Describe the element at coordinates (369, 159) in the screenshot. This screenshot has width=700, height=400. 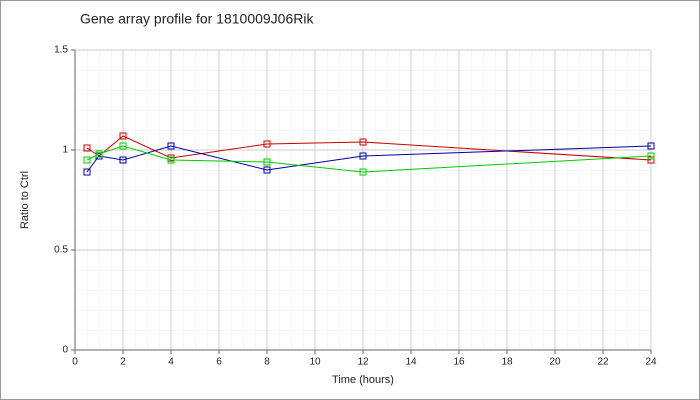
I see `series-line` at that location.